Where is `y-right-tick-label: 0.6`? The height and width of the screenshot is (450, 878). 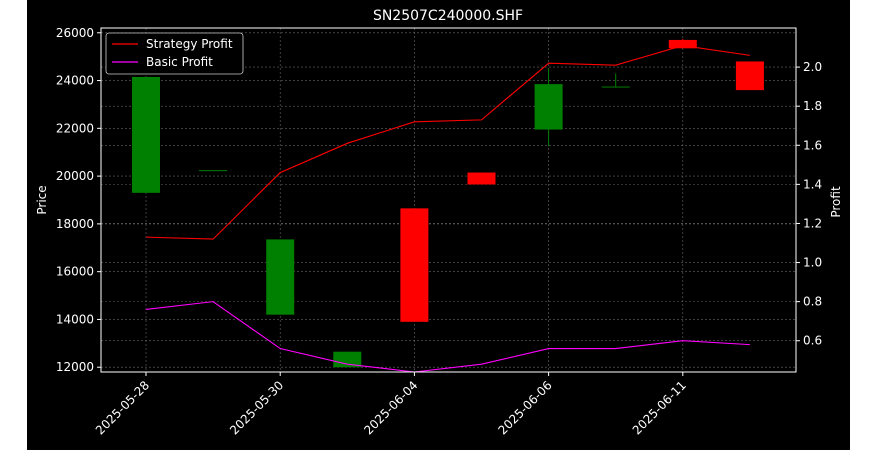
y-right-tick-label: 0.6 is located at coordinates (812, 341).